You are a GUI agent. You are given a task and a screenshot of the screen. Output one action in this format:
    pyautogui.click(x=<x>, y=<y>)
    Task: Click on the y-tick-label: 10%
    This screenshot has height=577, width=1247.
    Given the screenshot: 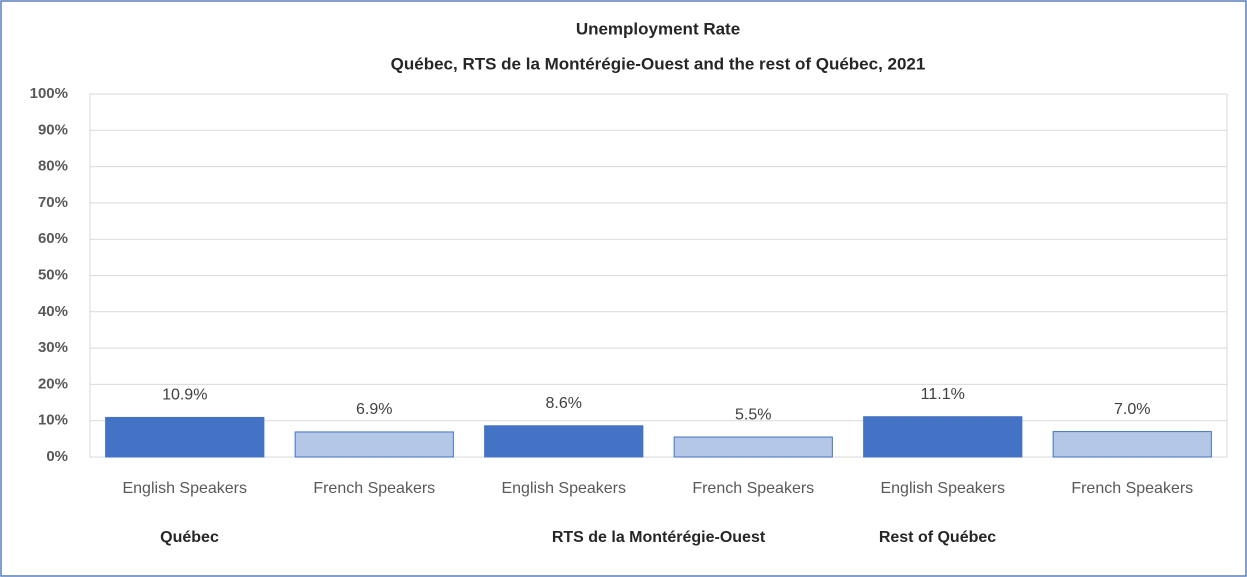 What is the action you would take?
    pyautogui.click(x=53, y=420)
    